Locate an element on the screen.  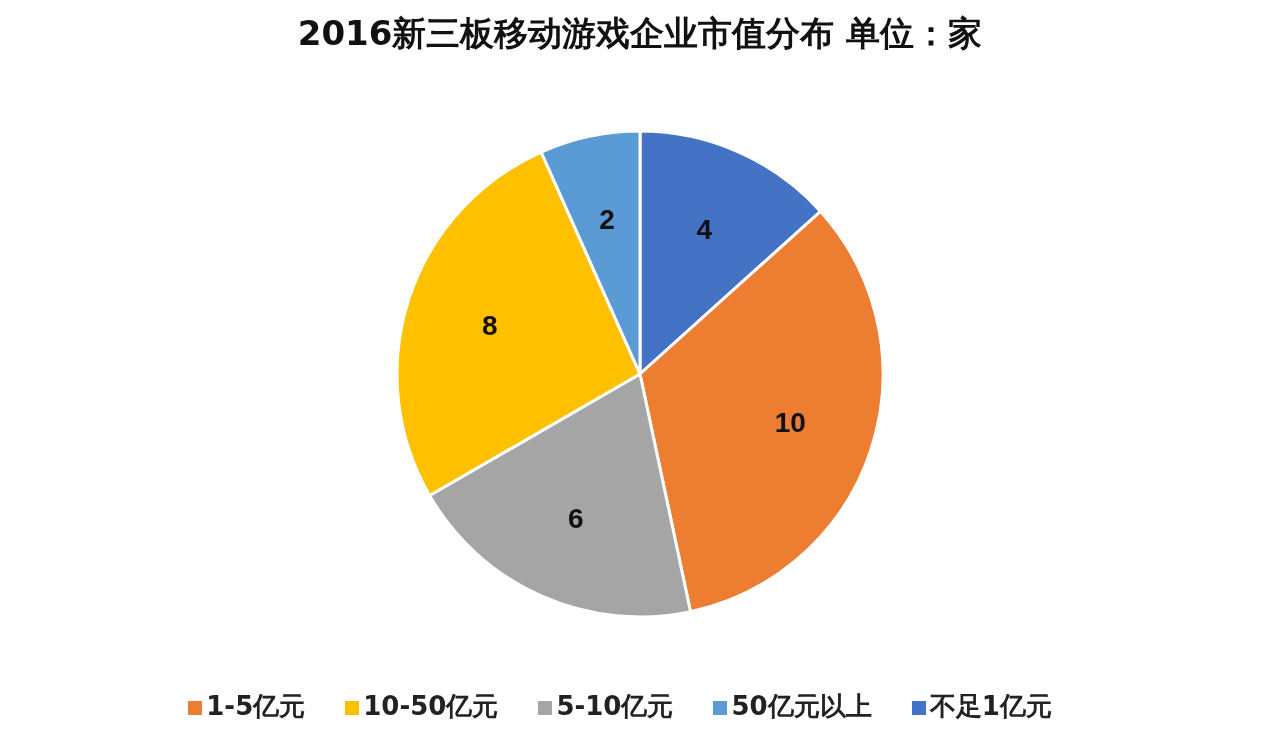
legend-label: 不足1亿元 is located at coordinates (990, 706).